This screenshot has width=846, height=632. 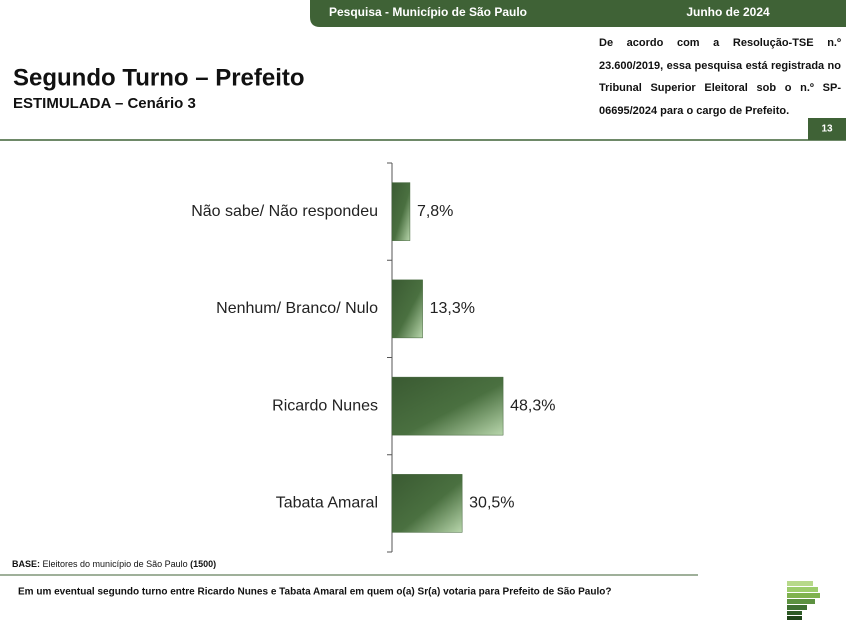 I want to click on page-box, so click(x=827, y=129).